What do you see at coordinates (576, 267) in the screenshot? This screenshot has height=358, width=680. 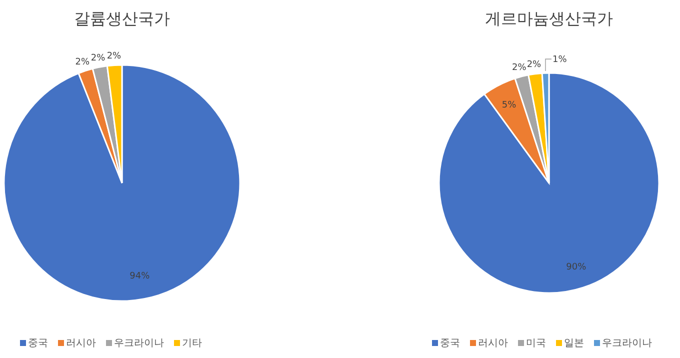 I see `data-label: 90%` at bounding box center [576, 267].